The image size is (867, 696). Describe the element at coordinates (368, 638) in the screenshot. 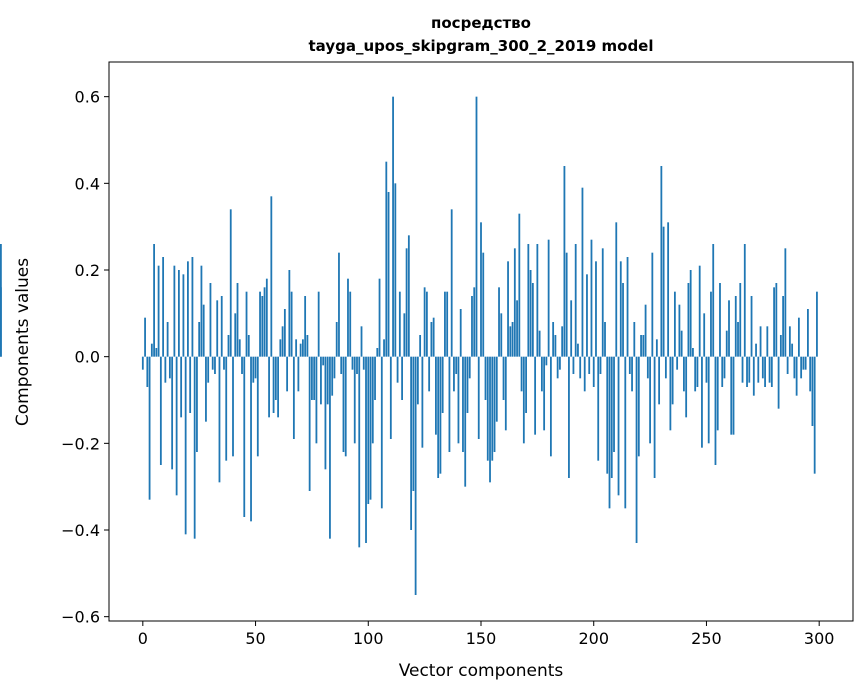

I see `x-tick-label: 100` at that location.